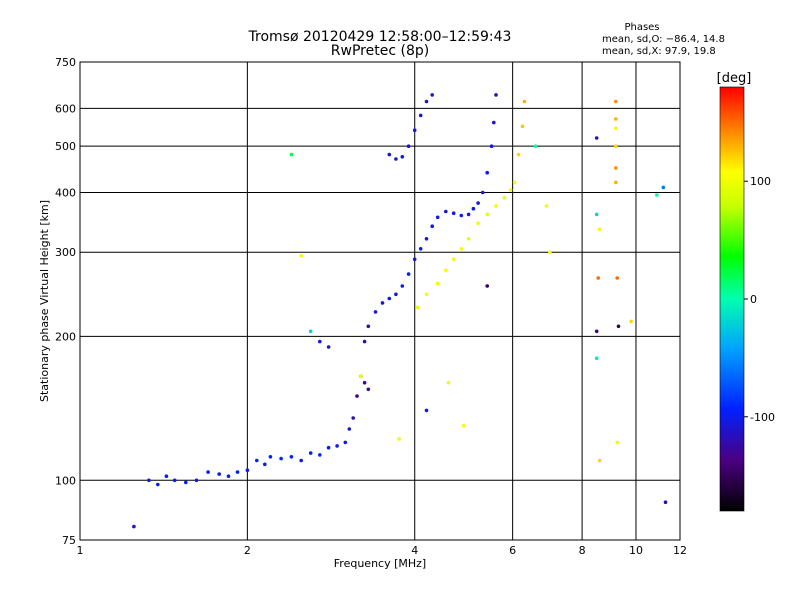  Describe the element at coordinates (680, 550) in the screenshot. I see `x-tick-label: 12` at that location.